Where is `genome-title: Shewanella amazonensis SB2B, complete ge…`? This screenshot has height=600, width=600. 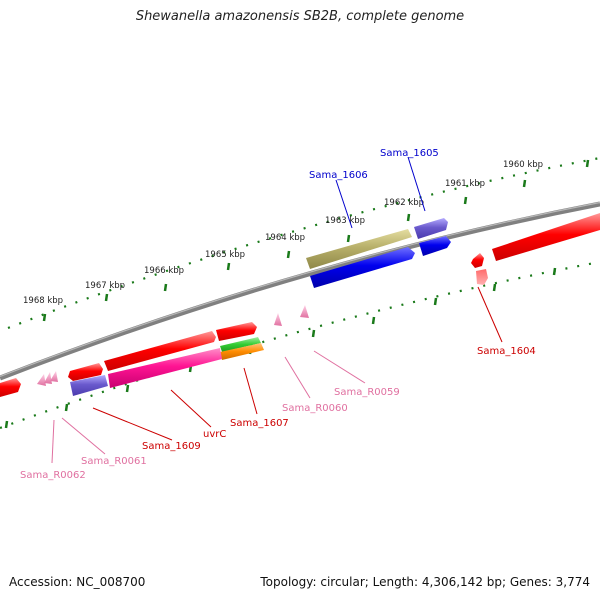 genome-title: Shewanella amazonensis SB2B, complete ge… is located at coordinates (300, 16).